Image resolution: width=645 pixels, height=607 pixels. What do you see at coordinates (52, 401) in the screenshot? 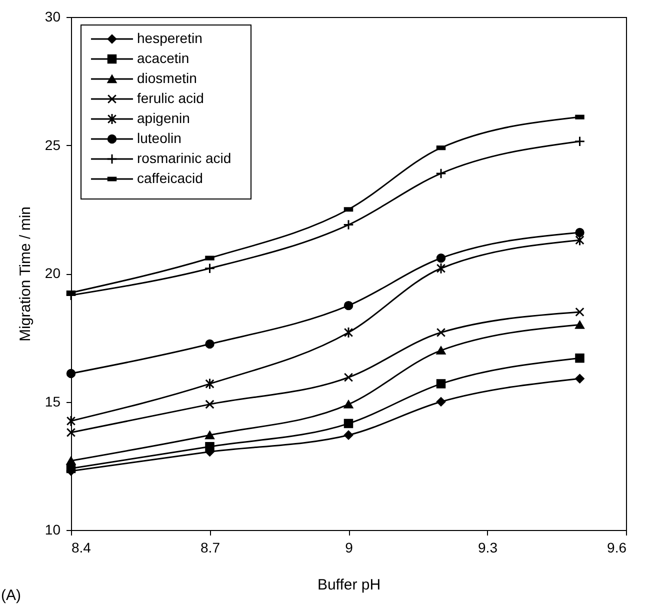
I see `y-tick-label: 15` at bounding box center [52, 401].